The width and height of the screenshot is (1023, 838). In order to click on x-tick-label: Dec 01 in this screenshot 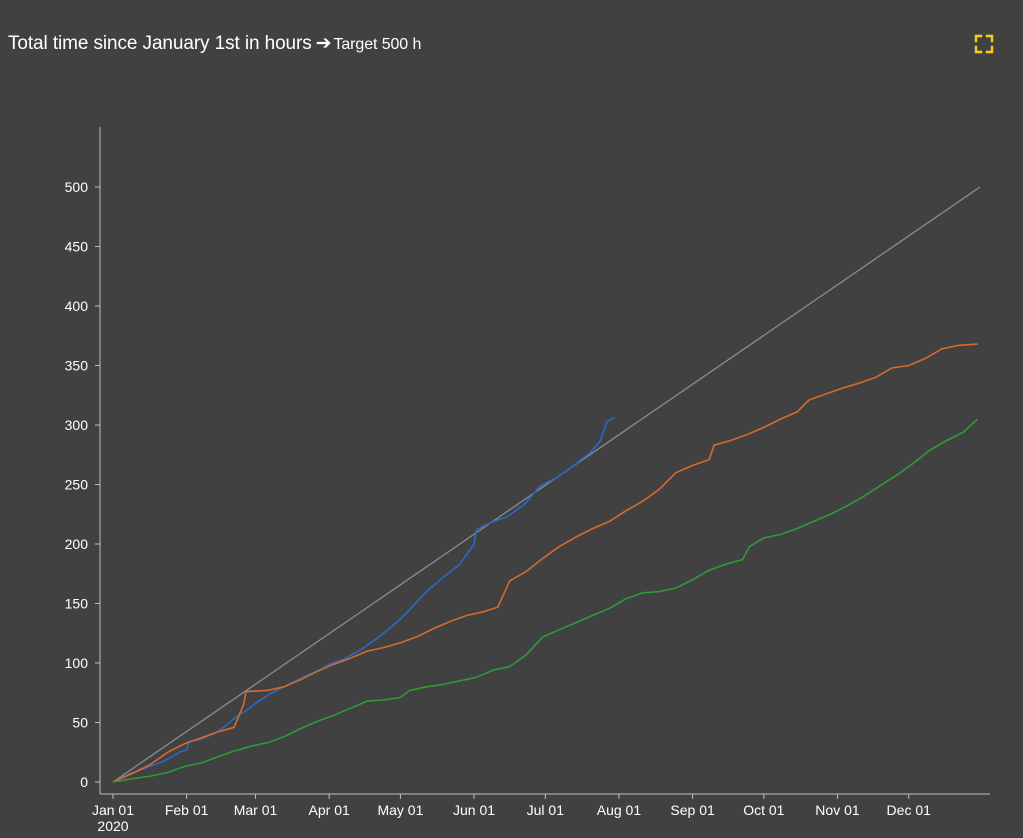, I will do `click(909, 810)`.